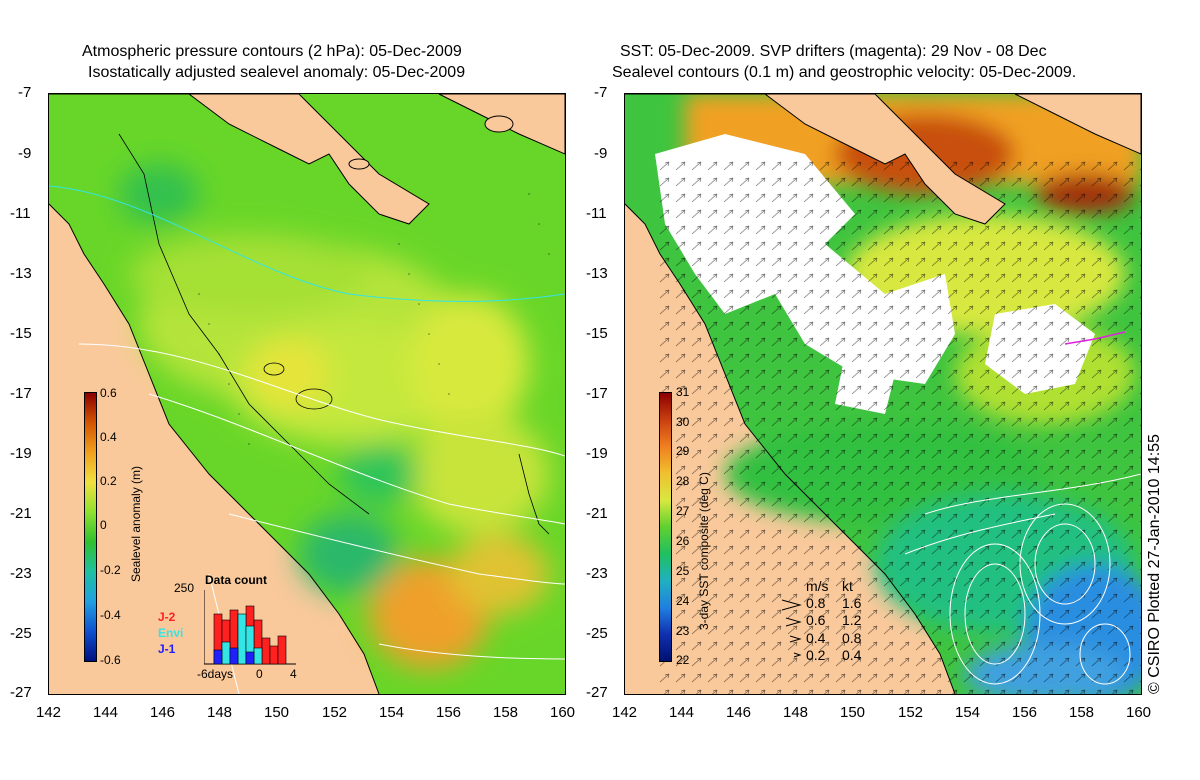 The width and height of the screenshot is (1200, 780). What do you see at coordinates (791, 628) in the screenshot?
I see `velocity-legend-arrows` at bounding box center [791, 628].